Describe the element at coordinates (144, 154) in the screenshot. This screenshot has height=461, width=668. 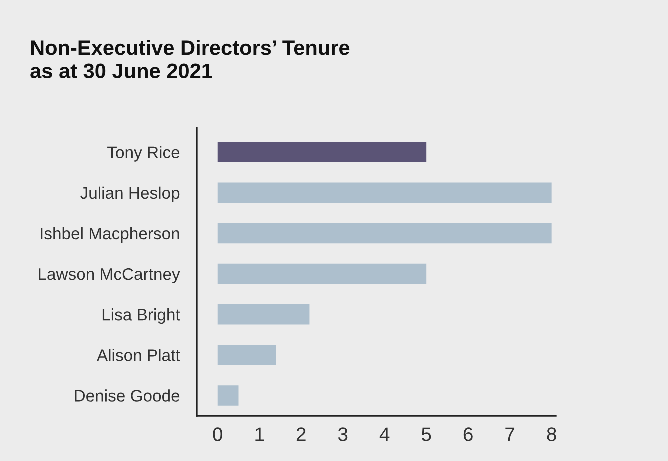
I see `y-tick-label: Tony Rice` at that location.